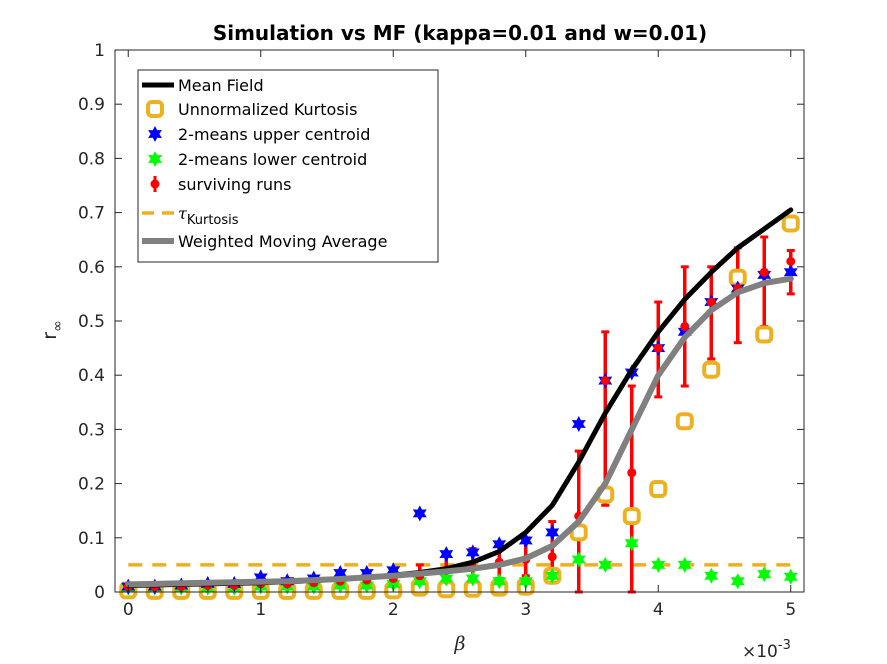  What do you see at coordinates (91, 268) in the screenshot?
I see `y-tick-label: 0.6` at bounding box center [91, 268].